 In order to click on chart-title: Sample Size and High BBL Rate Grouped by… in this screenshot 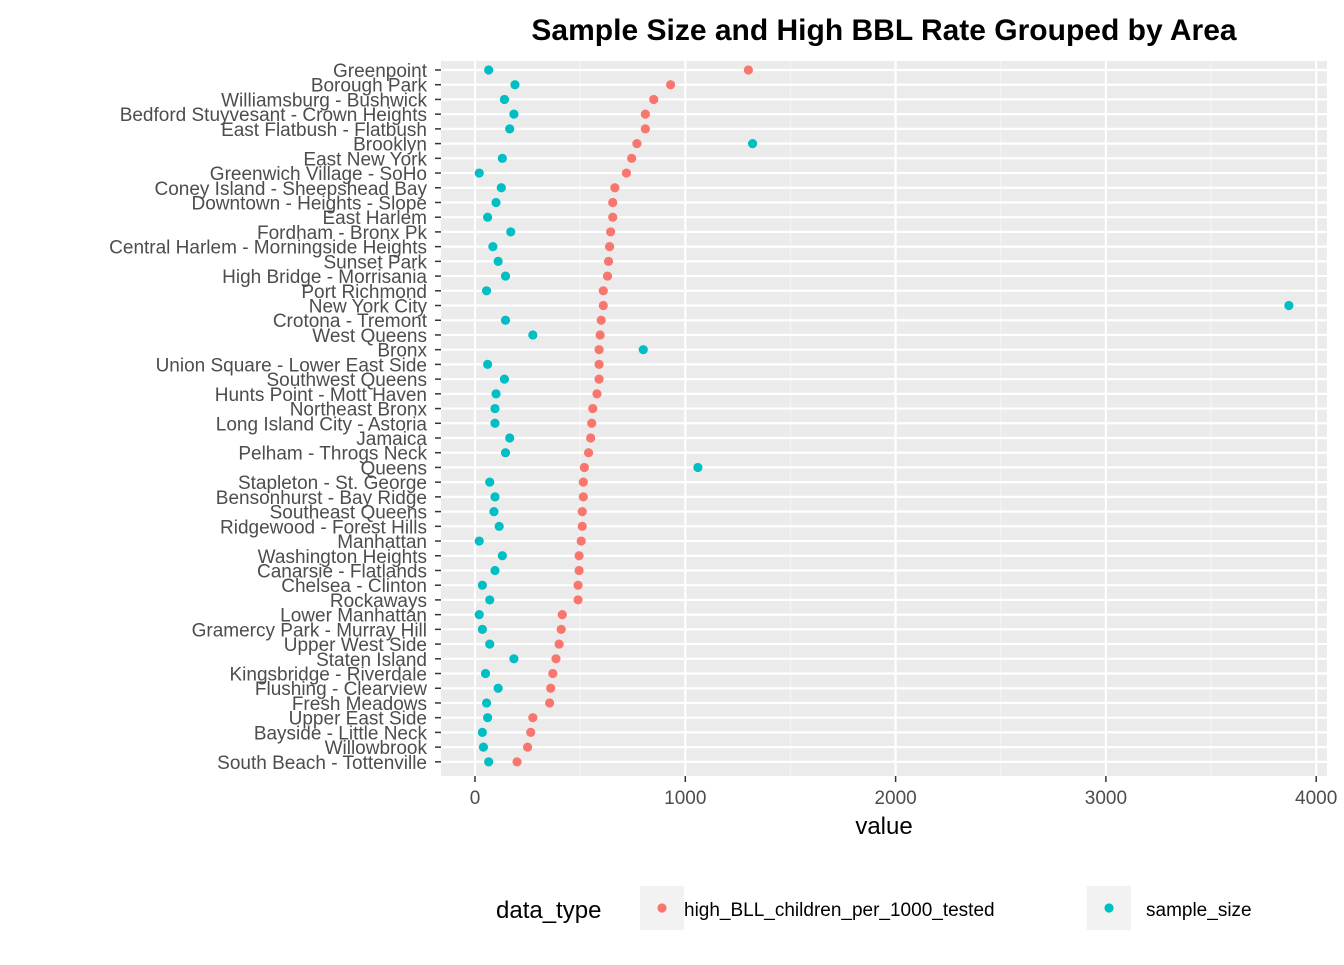, I will do `click(883, 30)`.